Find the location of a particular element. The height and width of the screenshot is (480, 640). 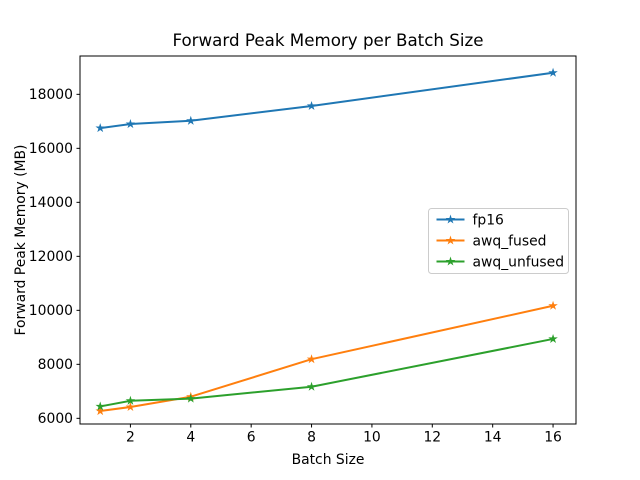

legend-fp16-marker is located at coordinates (450, 219).